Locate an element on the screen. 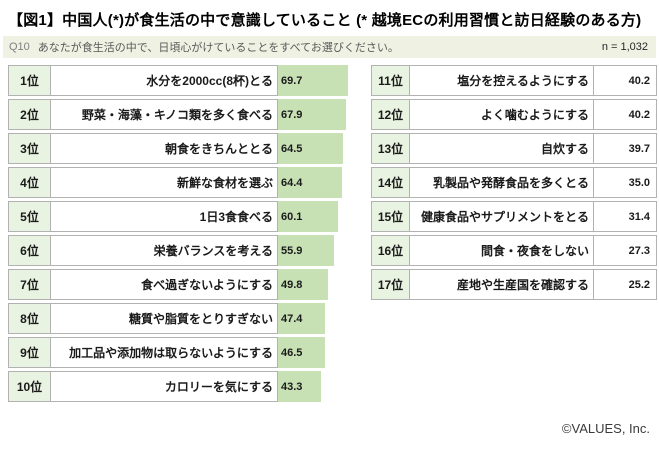  table-row: 5位 1日3食食べる 60.1 is located at coordinates (189, 216).